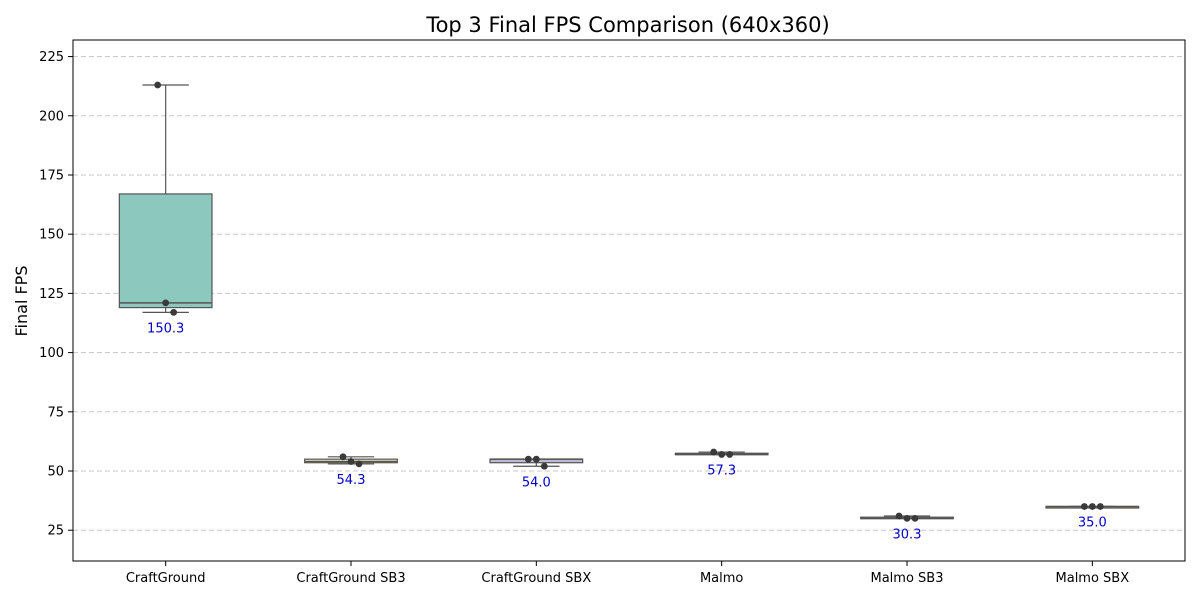  Describe the element at coordinates (627, 25) in the screenshot. I see `chart-title: Top 3 Final FPS Comparison (640x360)` at that location.